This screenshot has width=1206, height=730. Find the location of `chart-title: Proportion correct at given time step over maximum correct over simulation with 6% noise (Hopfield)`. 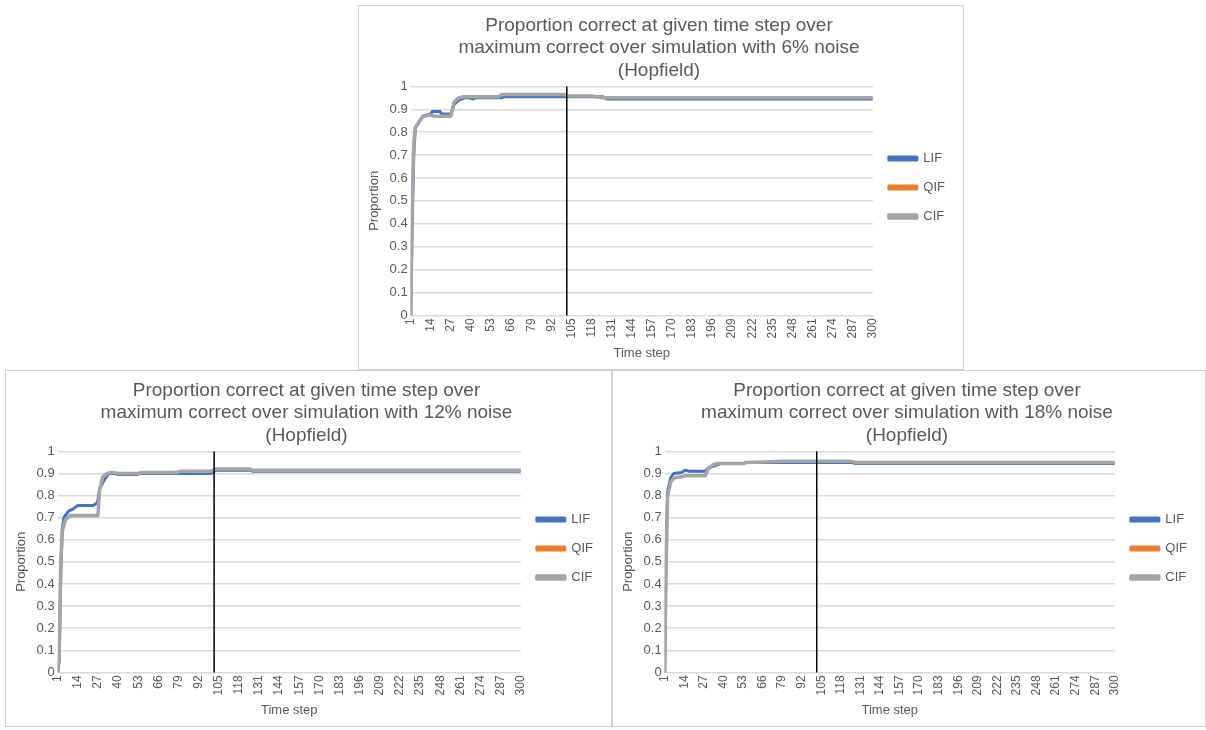

chart-title: Proportion correct at given time step over maximum correct over simulation with 6% noise (Hopfield) is located at coordinates (659, 47).